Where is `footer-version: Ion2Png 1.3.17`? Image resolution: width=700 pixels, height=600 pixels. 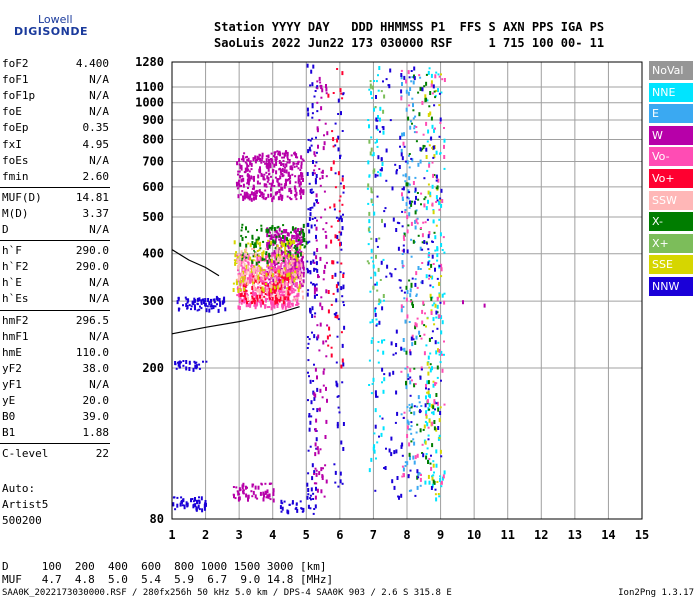
footer-version: Ion2Png 1.3.17 is located at coordinates (656, 593).